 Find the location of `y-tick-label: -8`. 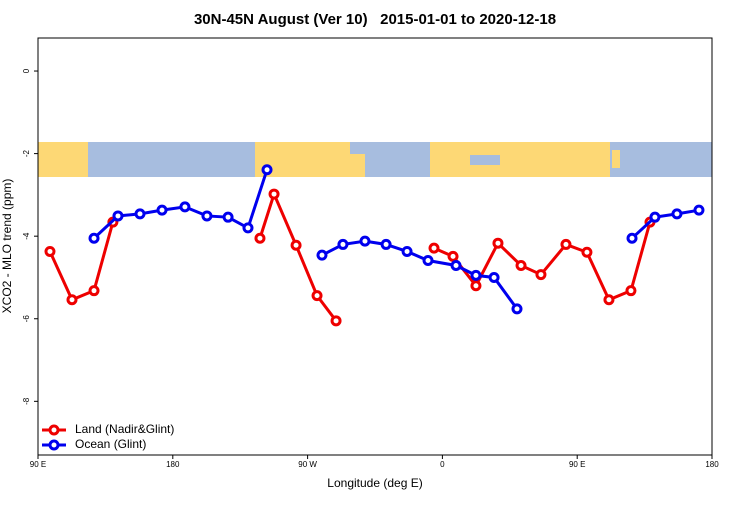

y-tick-label: -8 is located at coordinates (26, 401).